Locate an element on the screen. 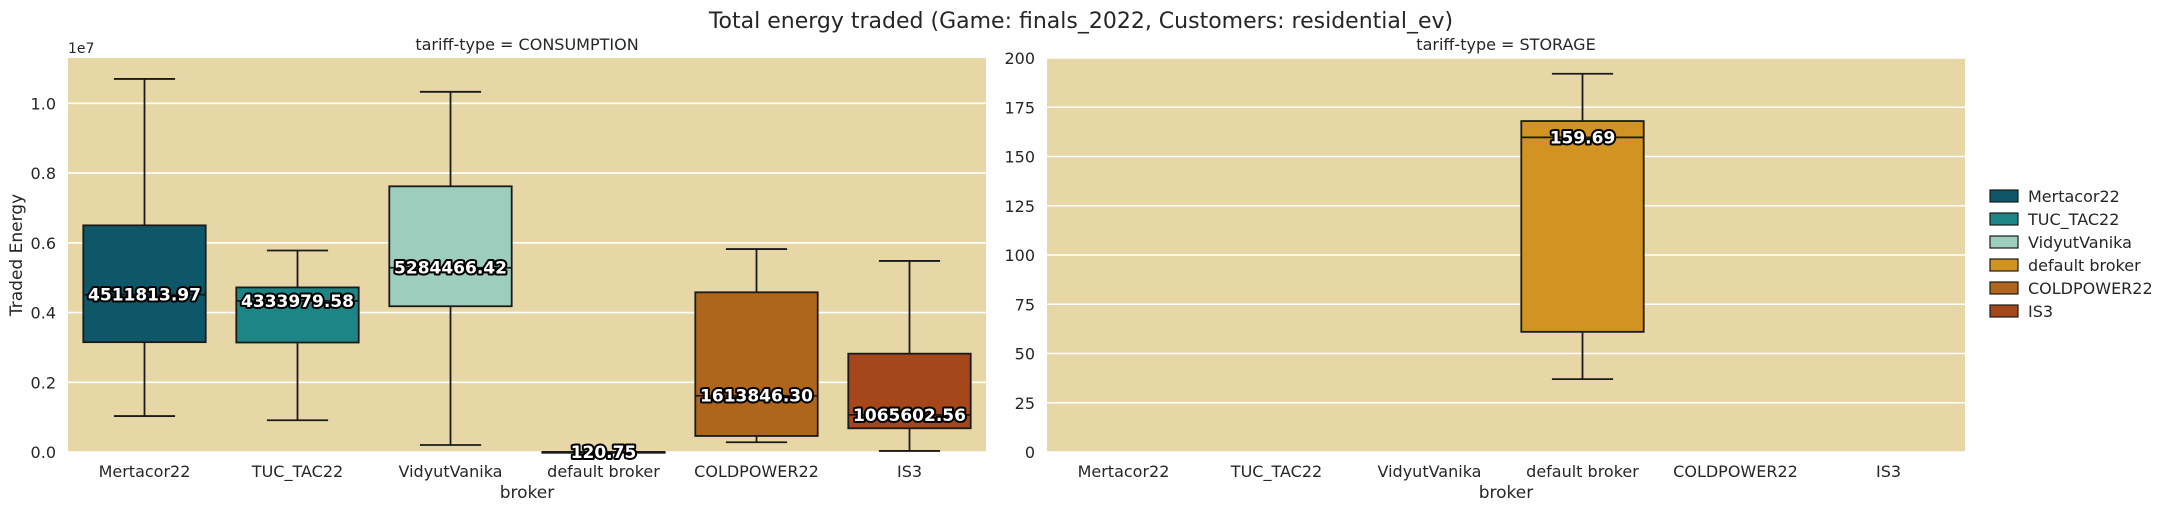 The height and width of the screenshot is (512, 2162). median-label: 1065602.56 is located at coordinates (909, 416).